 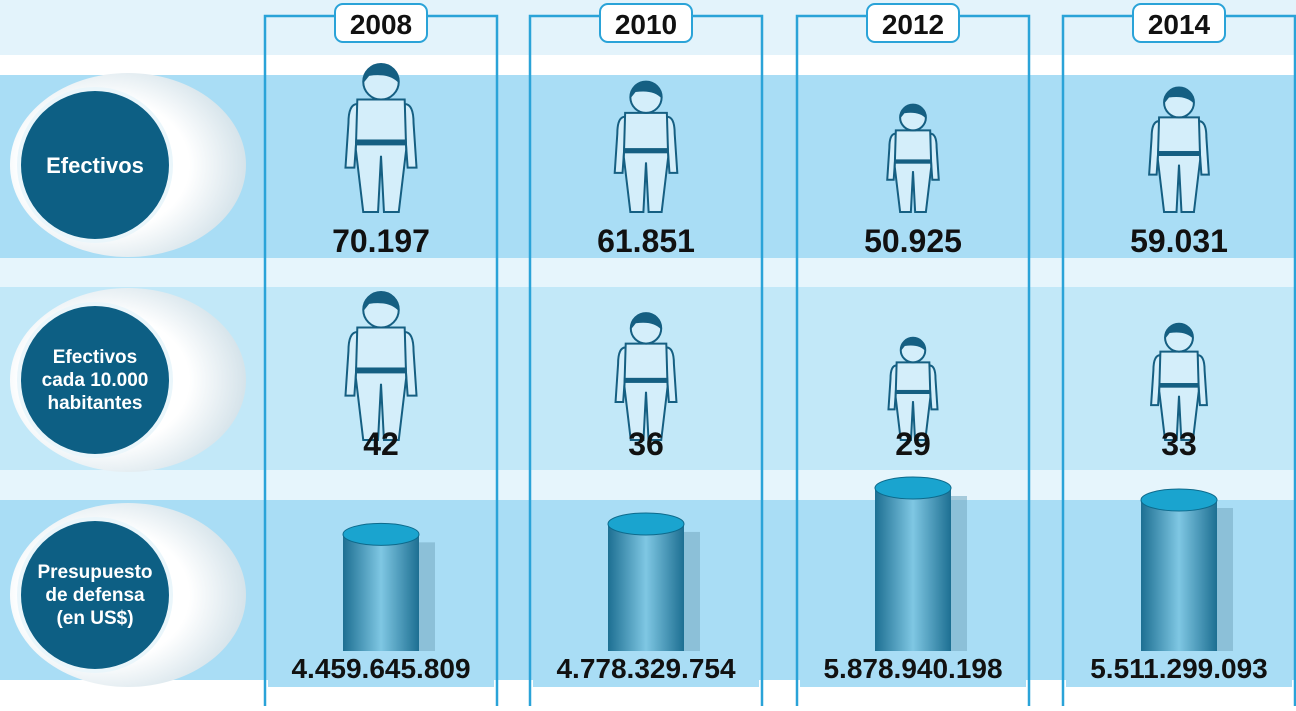 I want to click on value-label: 5.878.940.198, so click(x=912, y=668).